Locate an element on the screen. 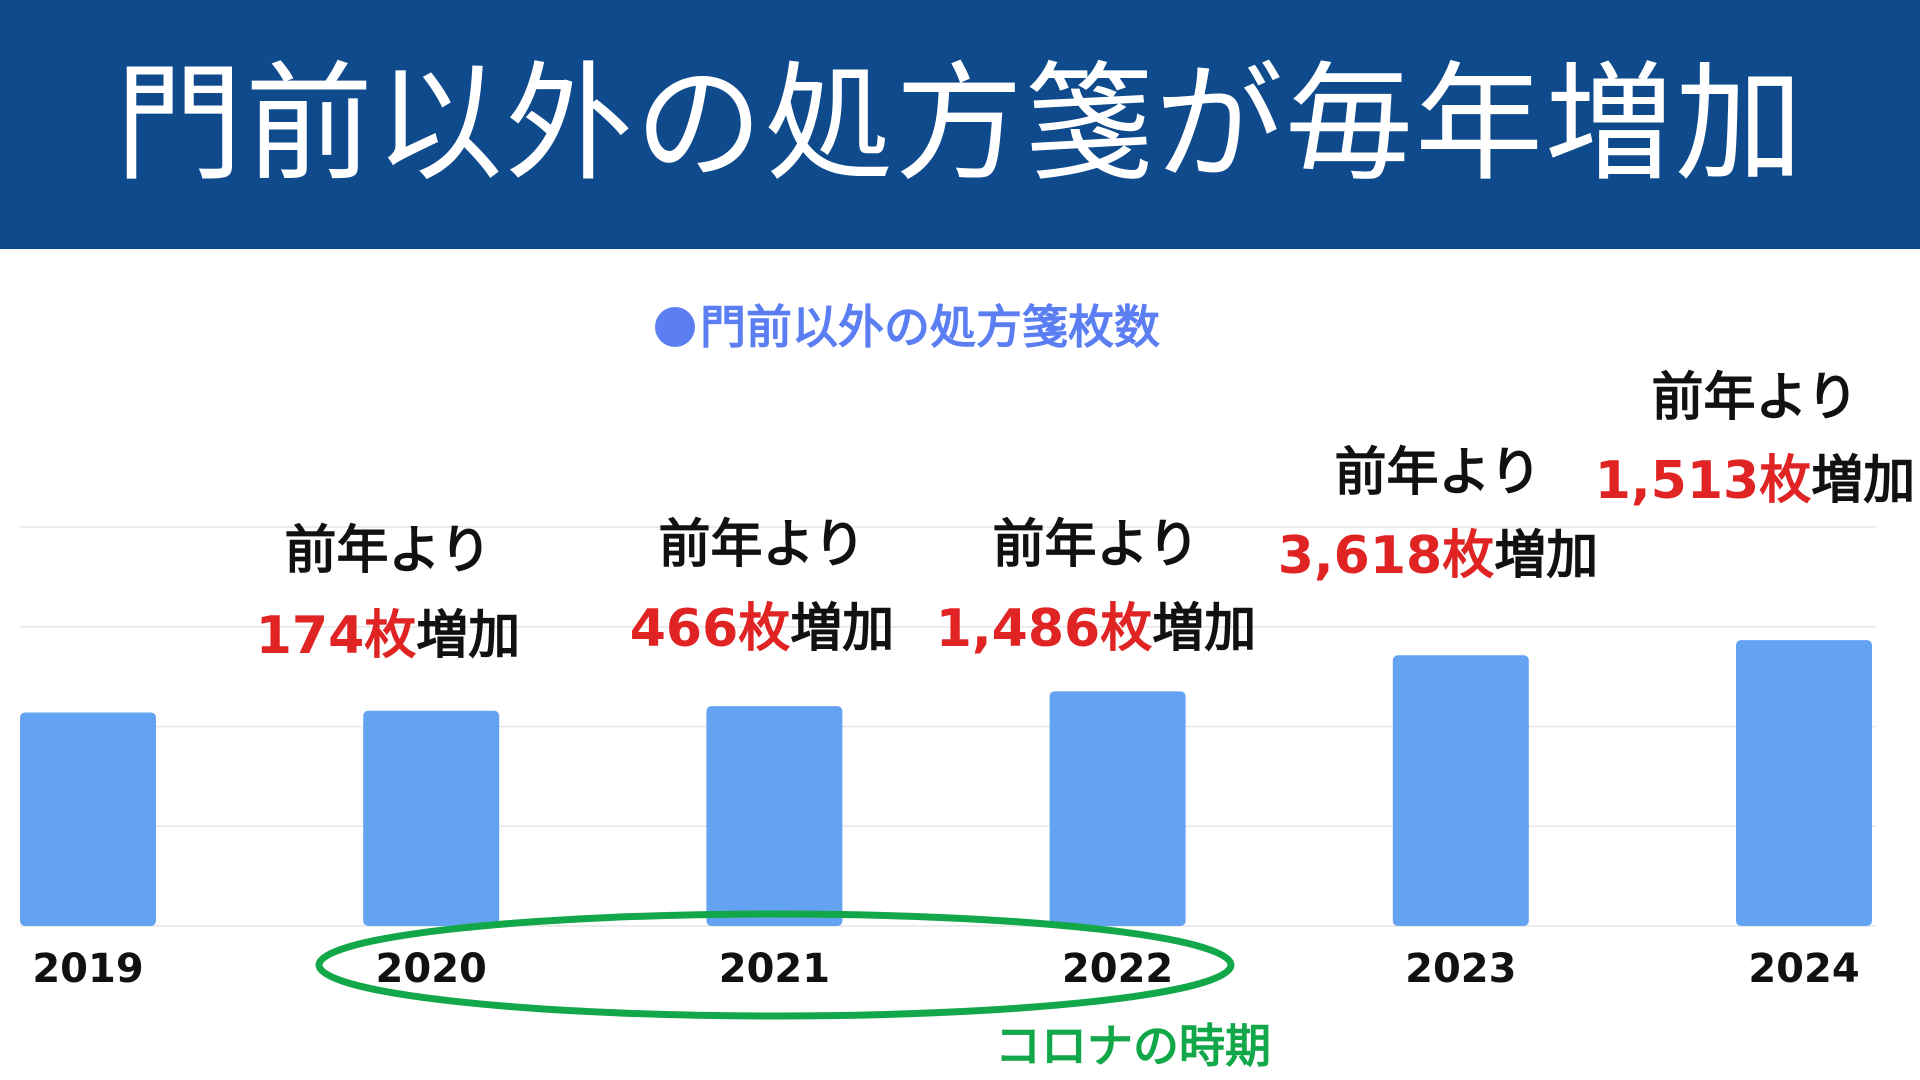 This screenshot has width=1920, height=1080. corona-ellipse is located at coordinates (775, 965).